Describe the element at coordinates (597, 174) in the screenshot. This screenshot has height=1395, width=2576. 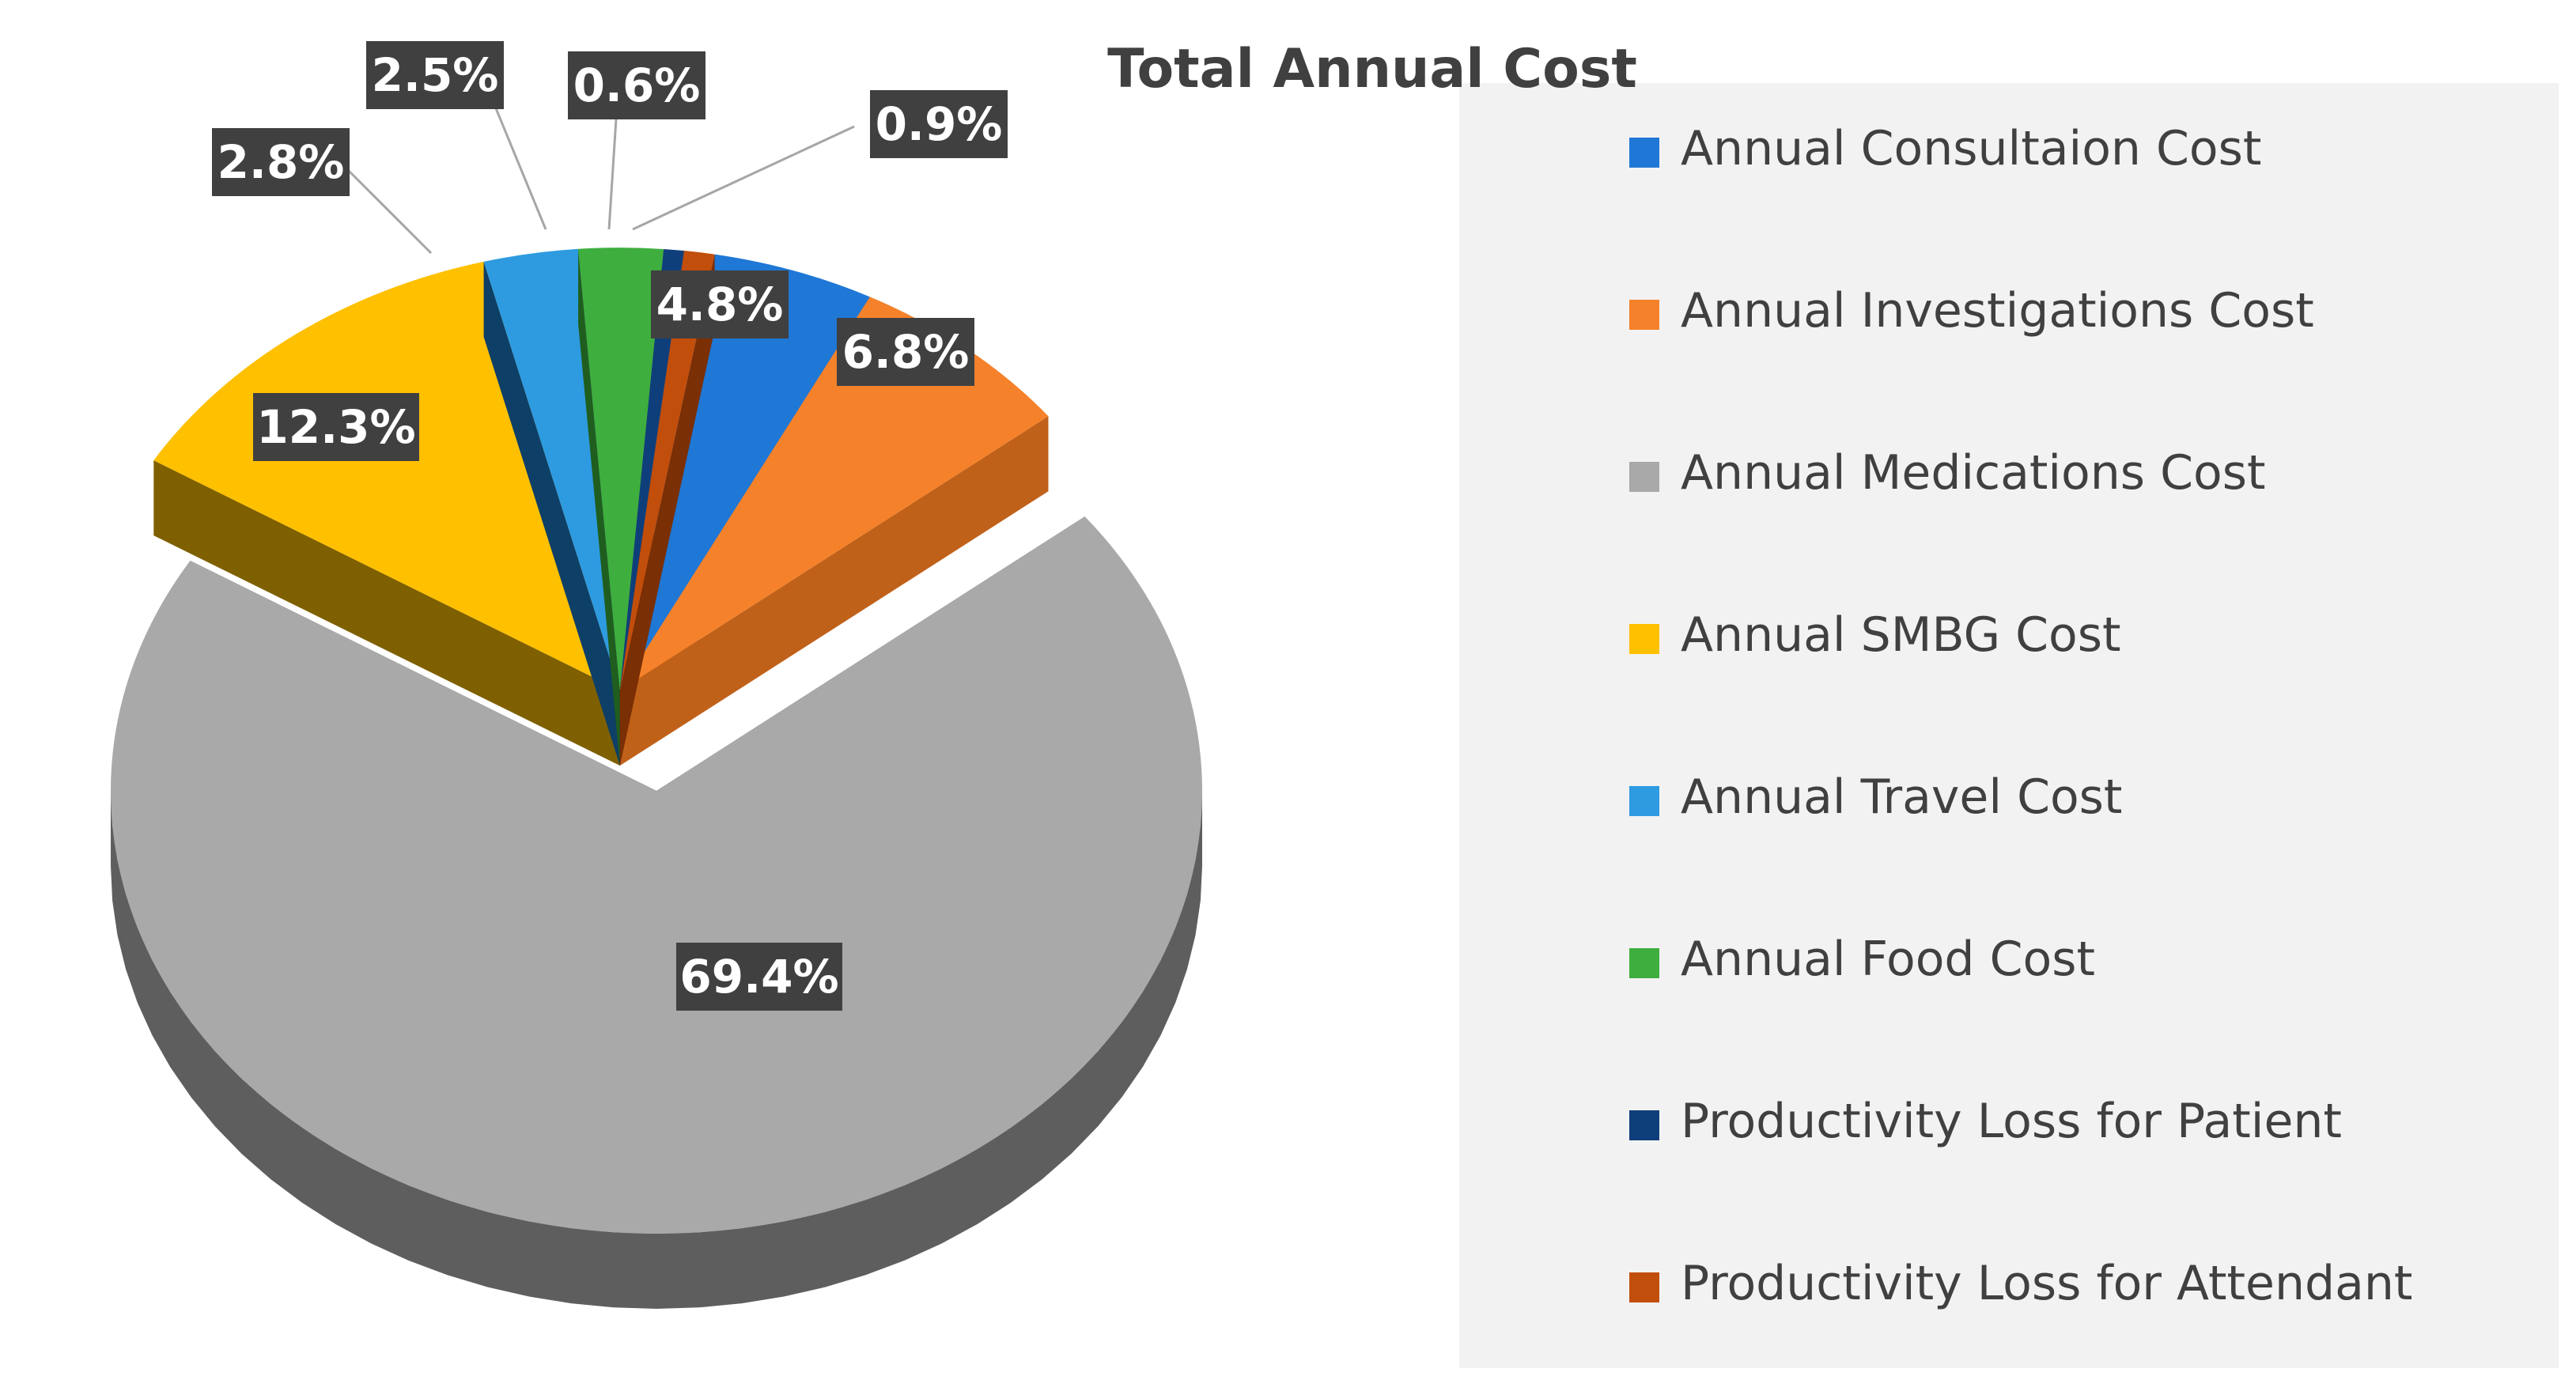
I see `leader-lines` at that location.